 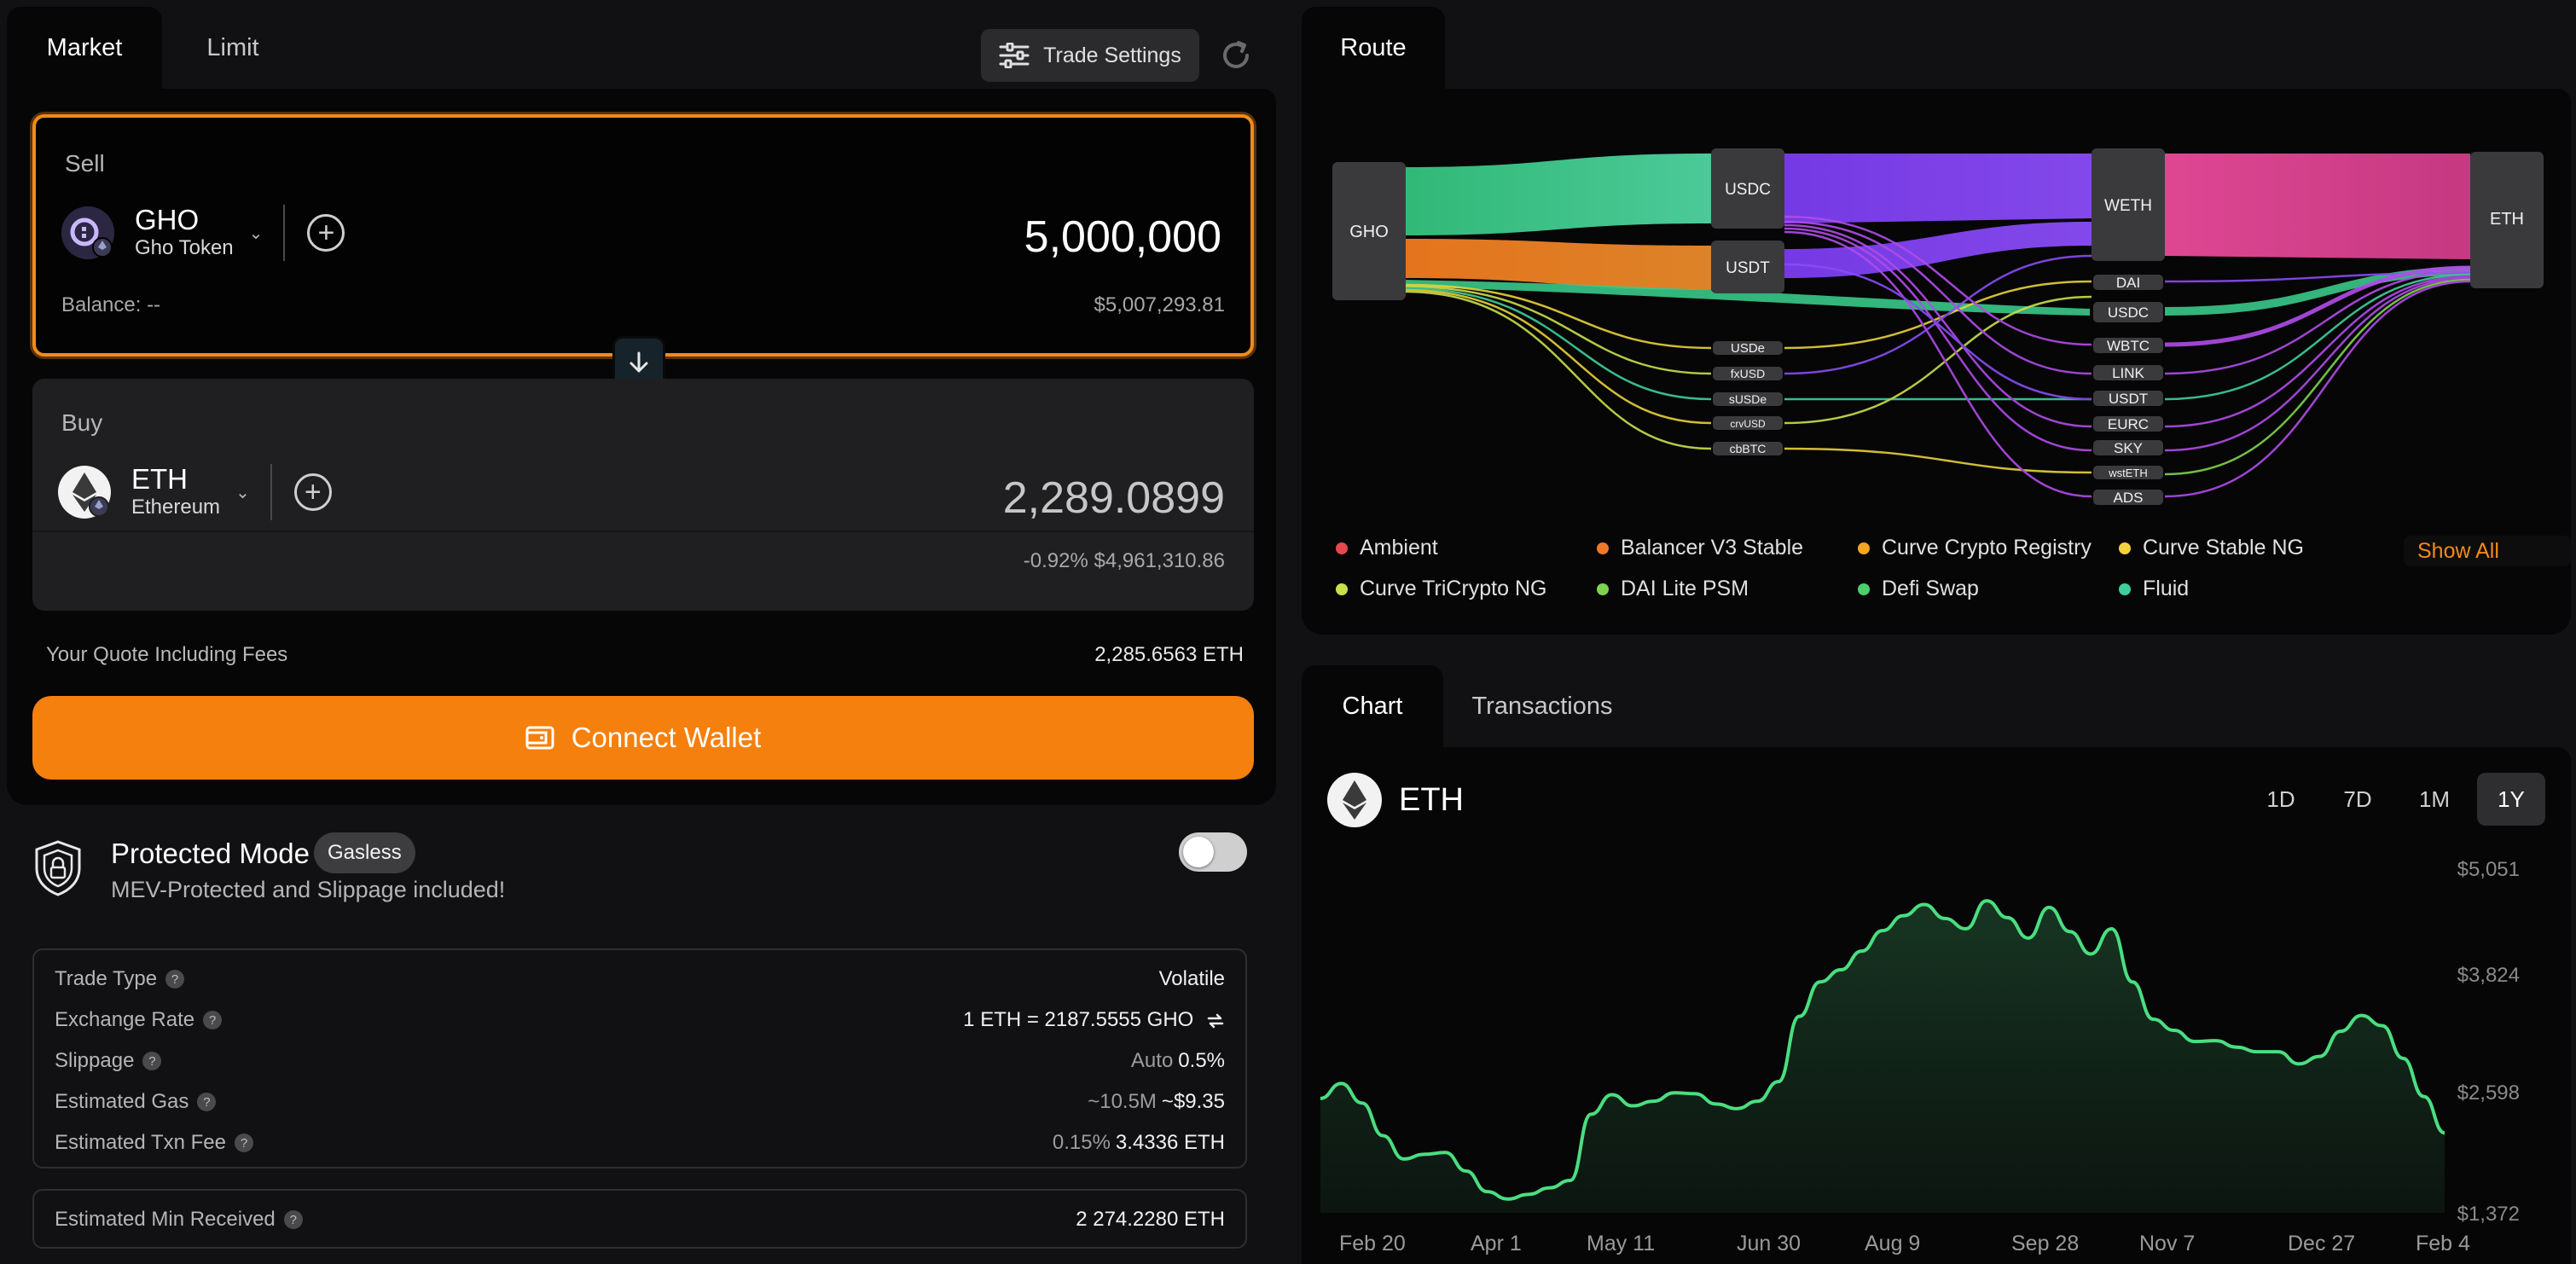 I want to click on detail-value: ~$9.35, so click(x=1193, y=1101).